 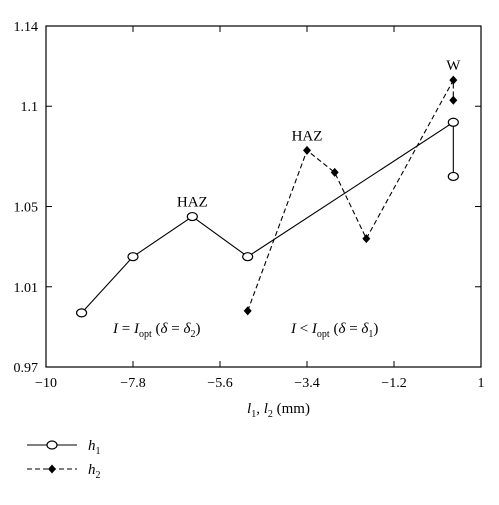 I want to click on annotation-cond-less: I < Iopt (δ = δ1), so click(x=334, y=330).